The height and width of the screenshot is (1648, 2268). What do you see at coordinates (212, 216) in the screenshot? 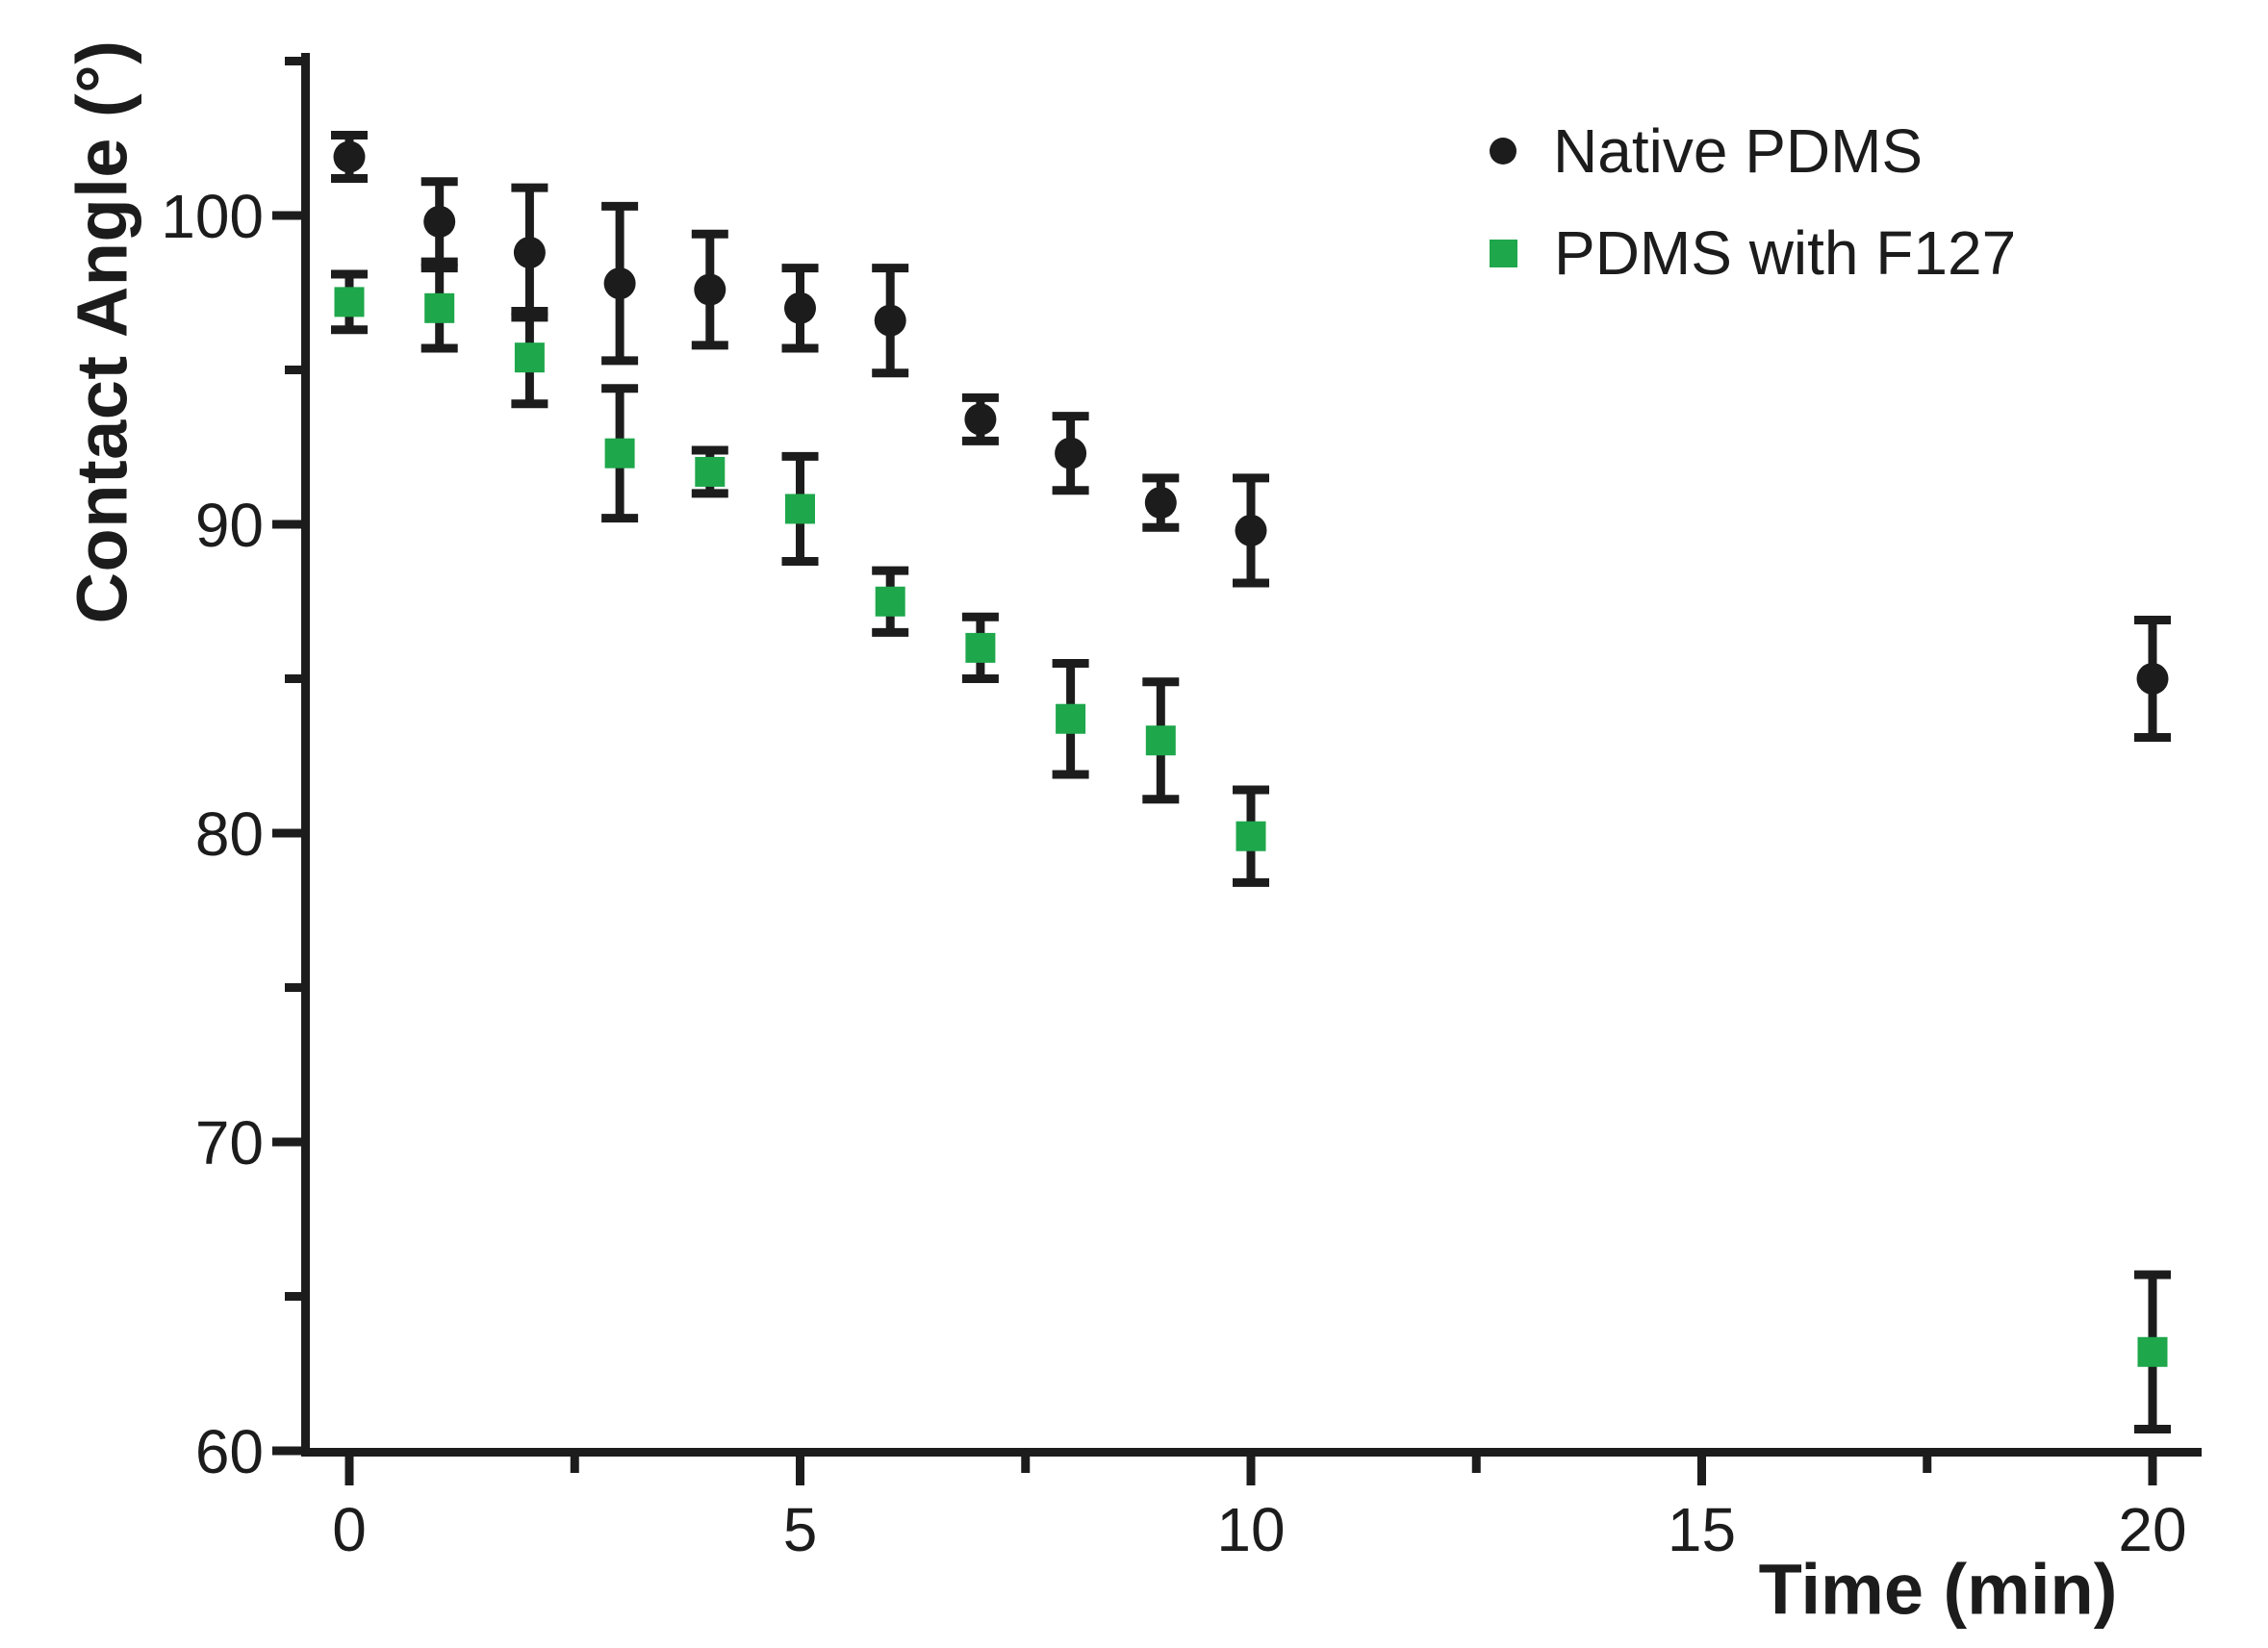
I see `y-tick-label: 100` at bounding box center [212, 216].